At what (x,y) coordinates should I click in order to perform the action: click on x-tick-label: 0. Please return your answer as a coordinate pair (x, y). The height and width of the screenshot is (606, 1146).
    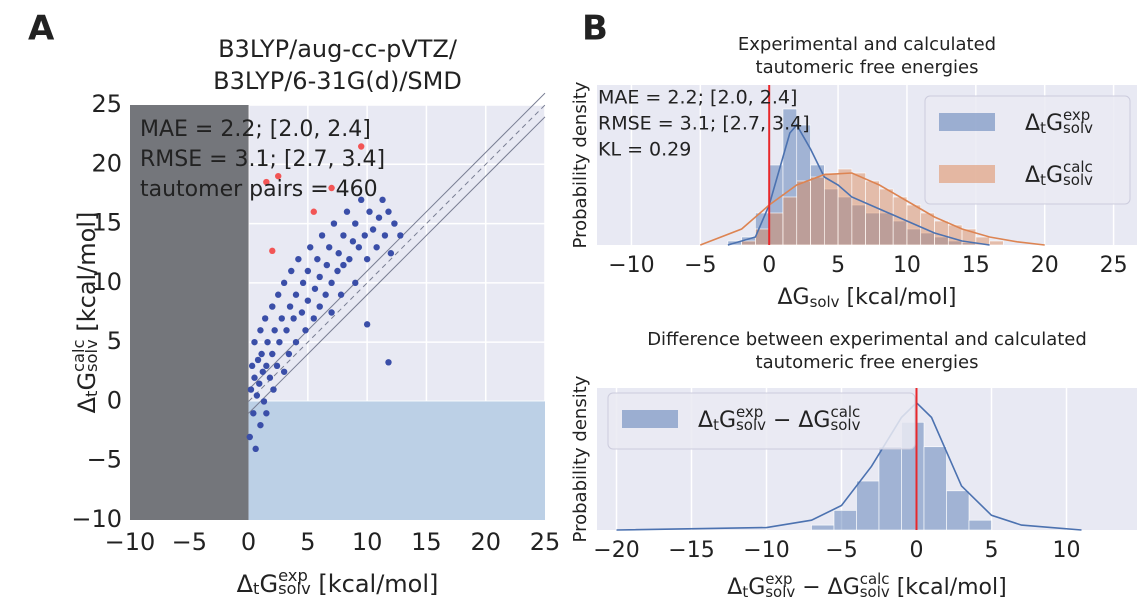
    Looking at the image, I should click on (769, 265).